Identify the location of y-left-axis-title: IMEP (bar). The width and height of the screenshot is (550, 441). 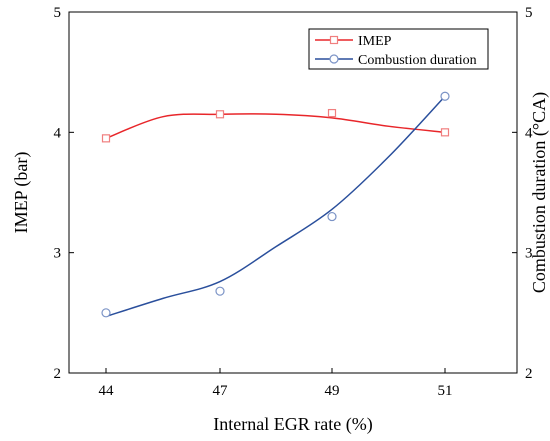
(21, 193).